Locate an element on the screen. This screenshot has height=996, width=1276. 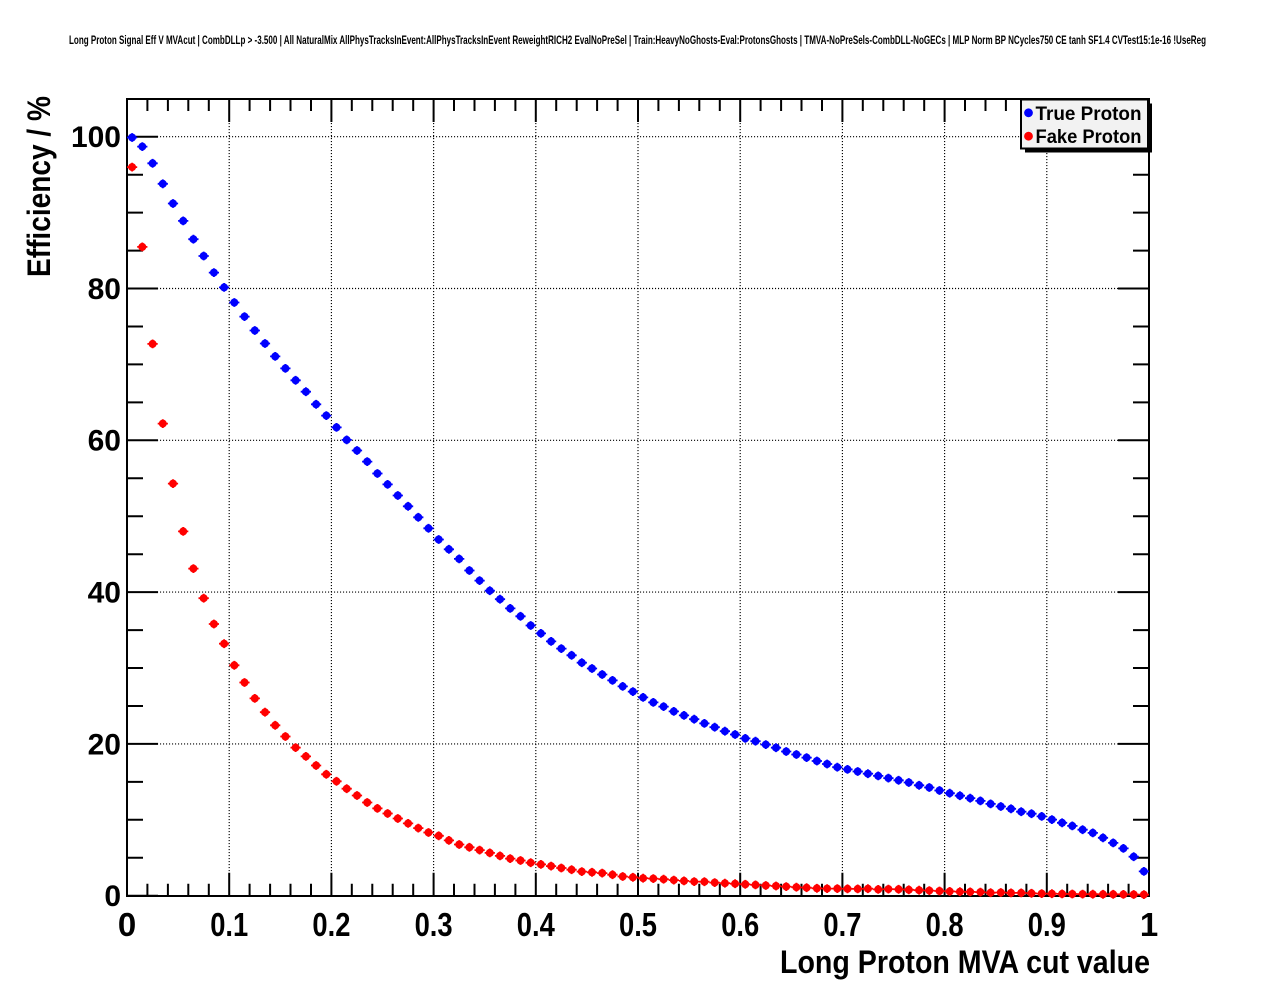
svg-text: 0.9 is located at coordinates (1047, 924).